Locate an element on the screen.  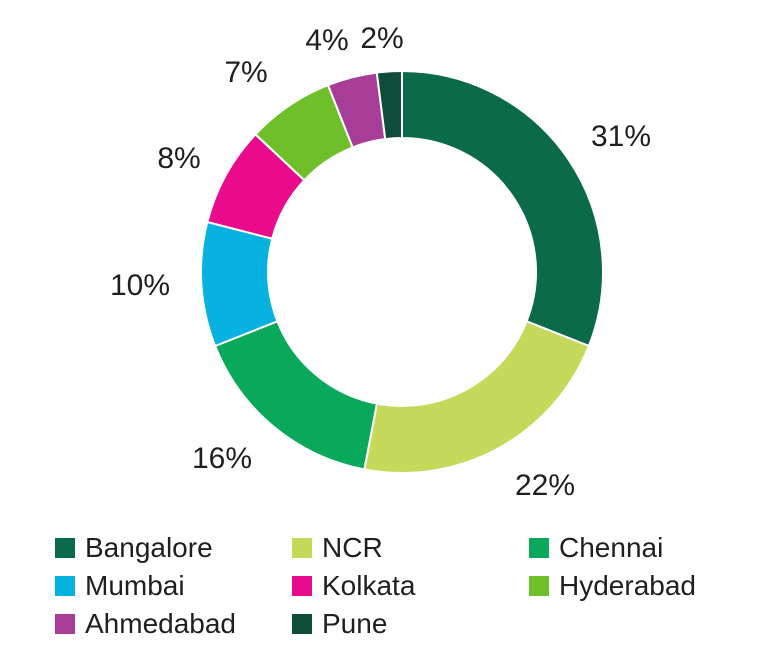
legend-item-bangalore: Bangalore is located at coordinates (173, 548).